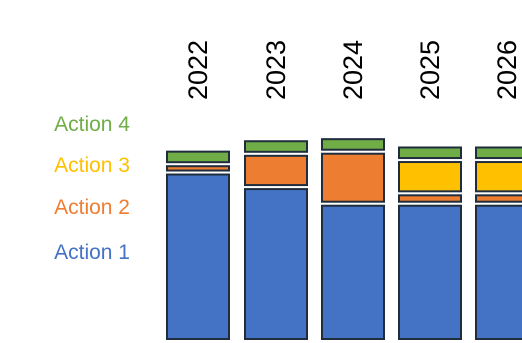  I want to click on year-label-2022: 2022, so click(198, 70).